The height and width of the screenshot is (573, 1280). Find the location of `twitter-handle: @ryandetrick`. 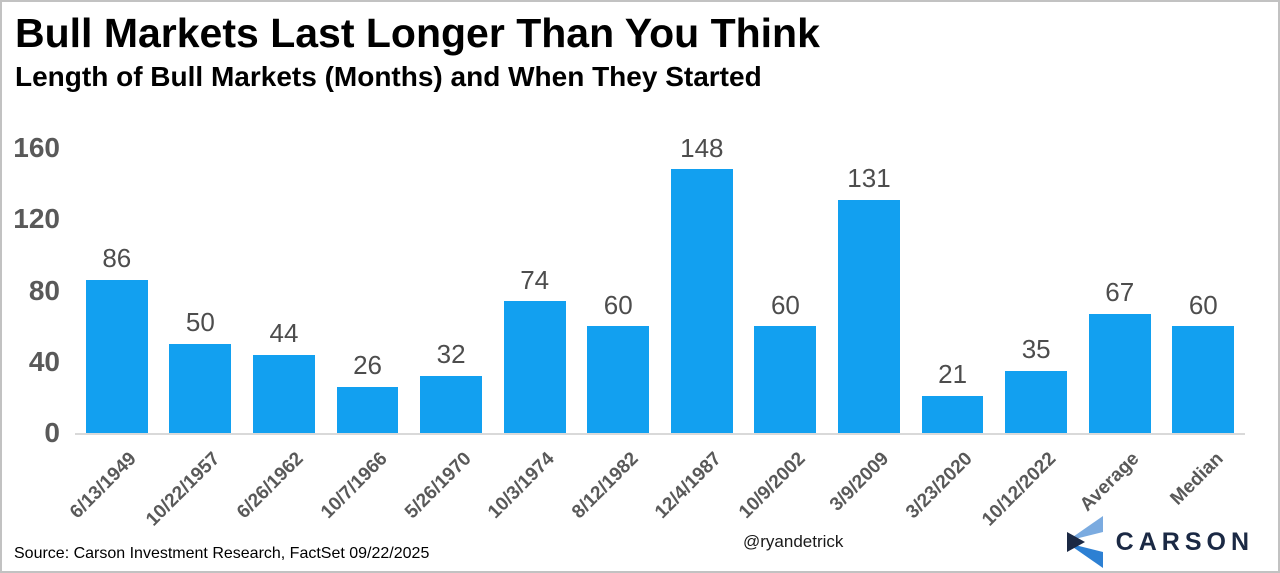

twitter-handle: @ryandetrick is located at coordinates (793, 541).